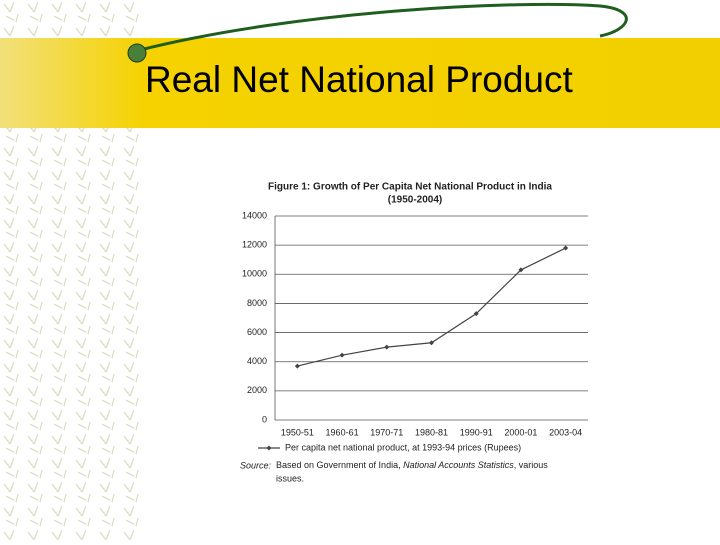  I want to click on x-tick-label: 1960-61, so click(342, 432).